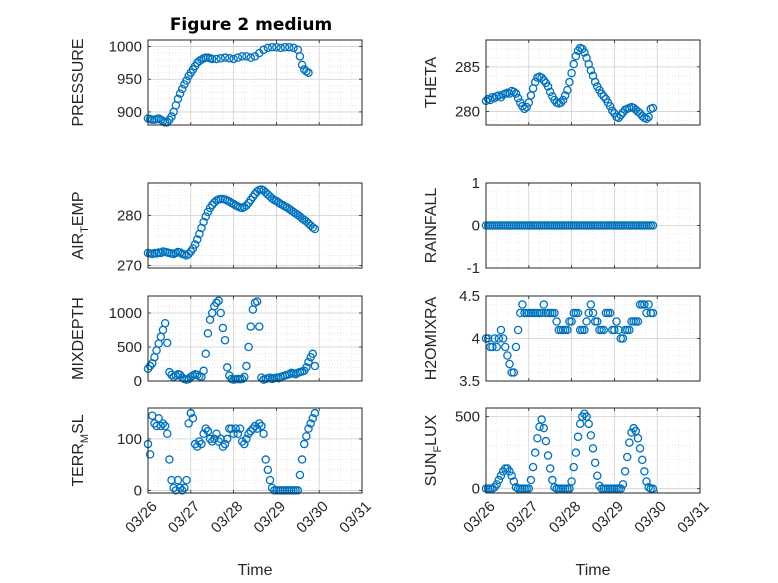 The image size is (778, 583). I want to click on y-tick-label: 100, so click(129, 439).